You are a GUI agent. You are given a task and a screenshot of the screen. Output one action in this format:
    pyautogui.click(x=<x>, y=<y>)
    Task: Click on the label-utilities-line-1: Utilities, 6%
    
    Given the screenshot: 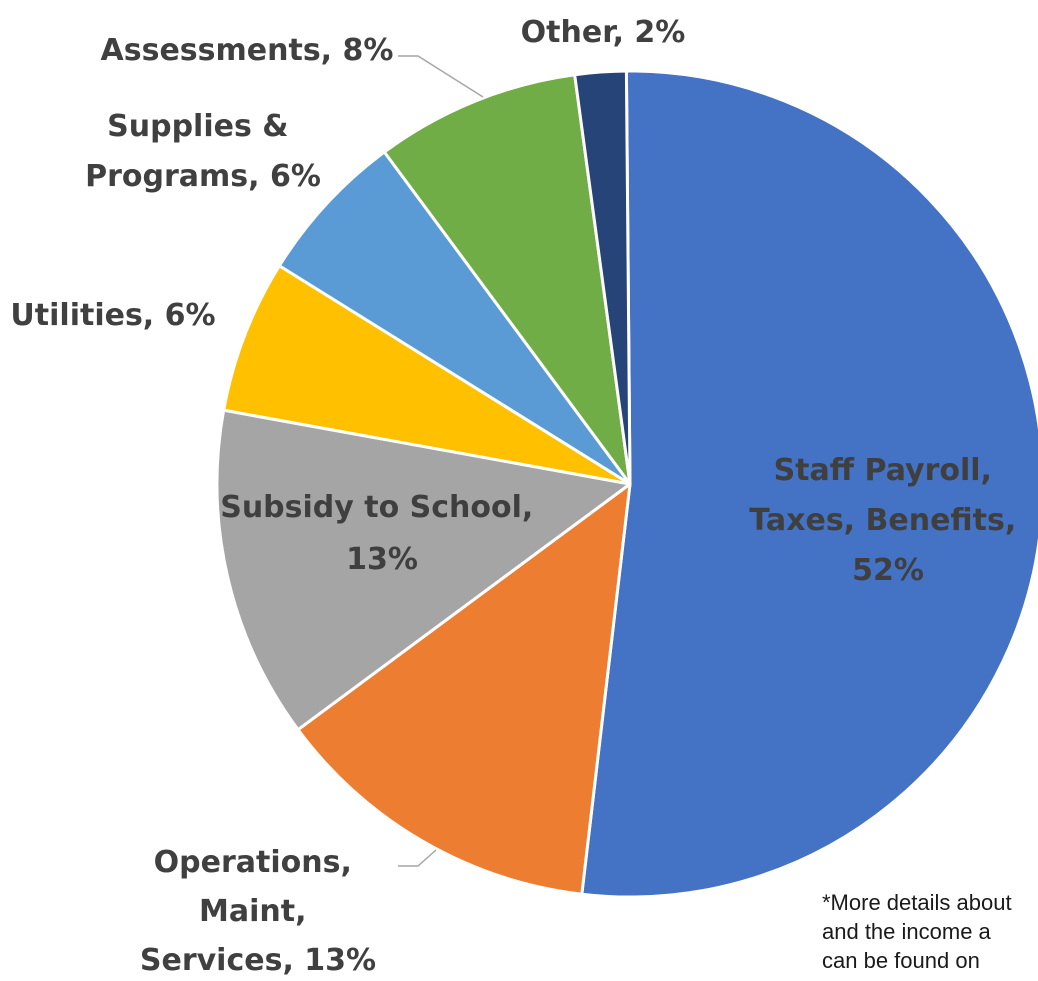 What is the action you would take?
    pyautogui.click(x=112, y=315)
    